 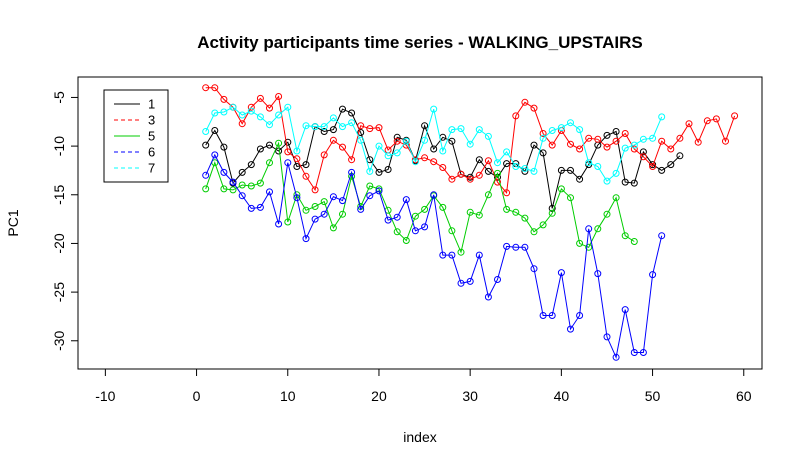 What do you see at coordinates (470, 396) in the screenshot?
I see `x-tick-label: 30` at bounding box center [470, 396].